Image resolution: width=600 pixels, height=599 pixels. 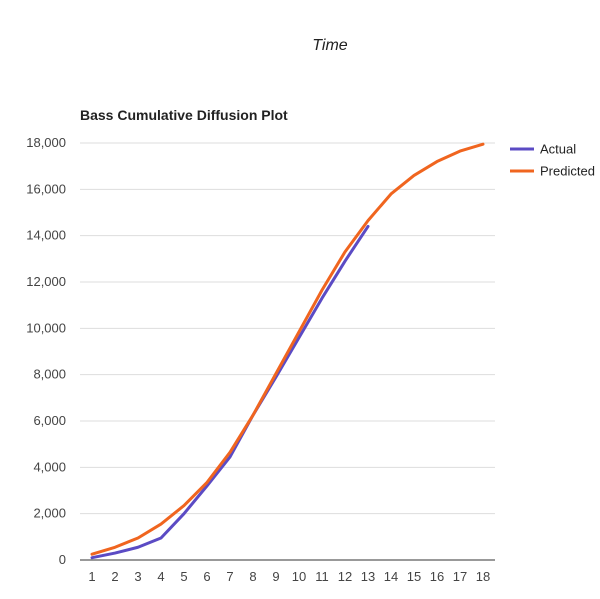 What do you see at coordinates (183, 576) in the screenshot?
I see `x-tick-label: 5` at bounding box center [183, 576].